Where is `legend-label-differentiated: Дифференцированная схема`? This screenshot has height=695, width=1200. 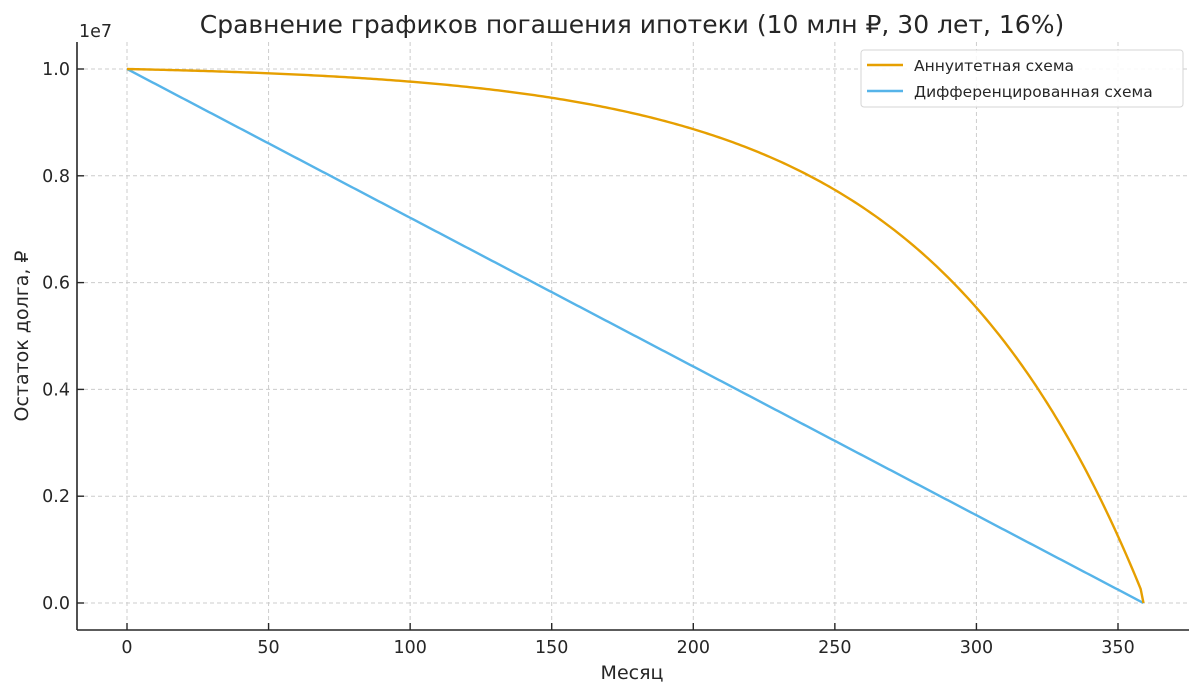 legend-label-differentiated: Дифференцированная схема is located at coordinates (1033, 92).